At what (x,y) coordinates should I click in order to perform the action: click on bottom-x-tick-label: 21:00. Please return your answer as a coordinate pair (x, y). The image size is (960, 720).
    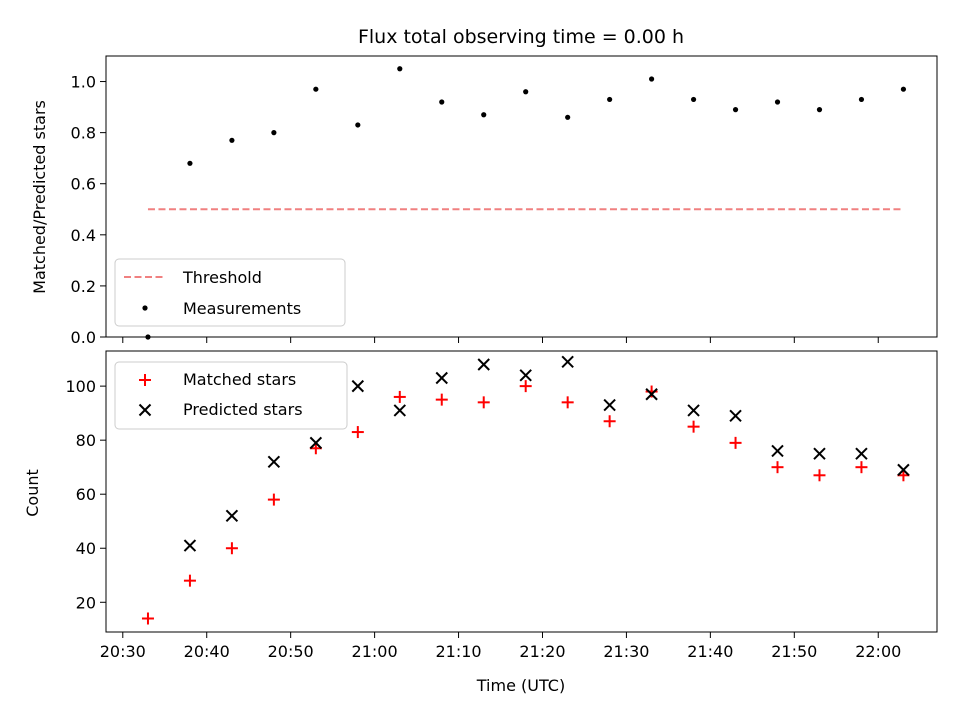
    Looking at the image, I should click on (375, 651).